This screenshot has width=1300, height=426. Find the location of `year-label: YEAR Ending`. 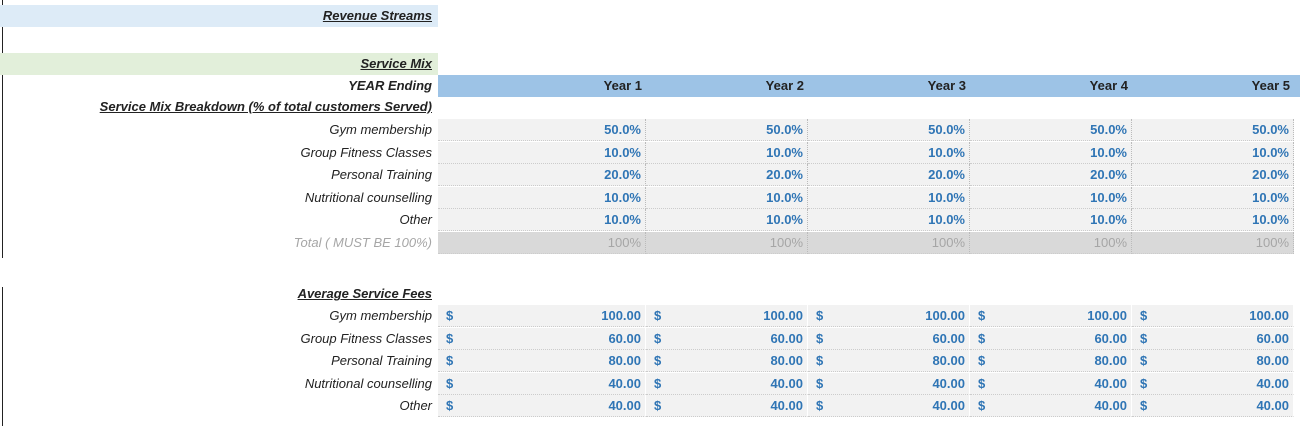

year-label: YEAR Ending is located at coordinates (390, 85).